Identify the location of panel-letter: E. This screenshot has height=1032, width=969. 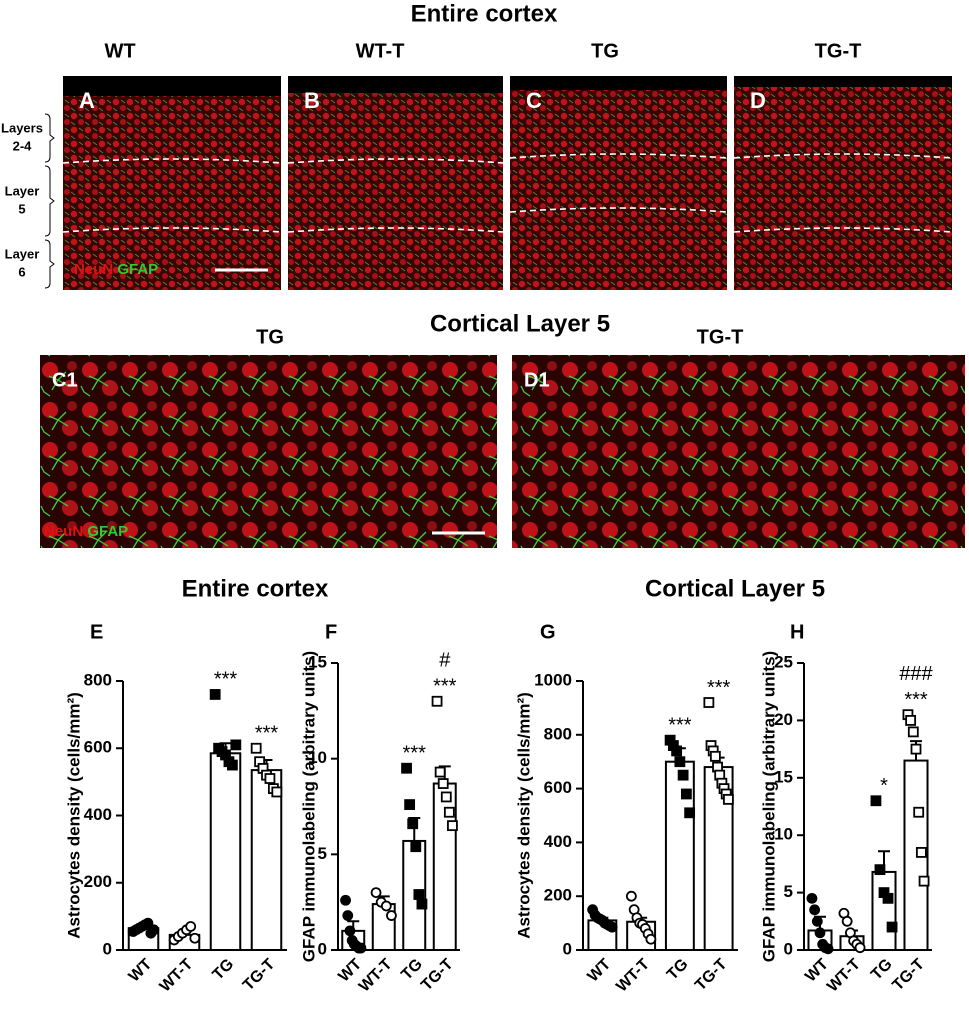
(96, 632).